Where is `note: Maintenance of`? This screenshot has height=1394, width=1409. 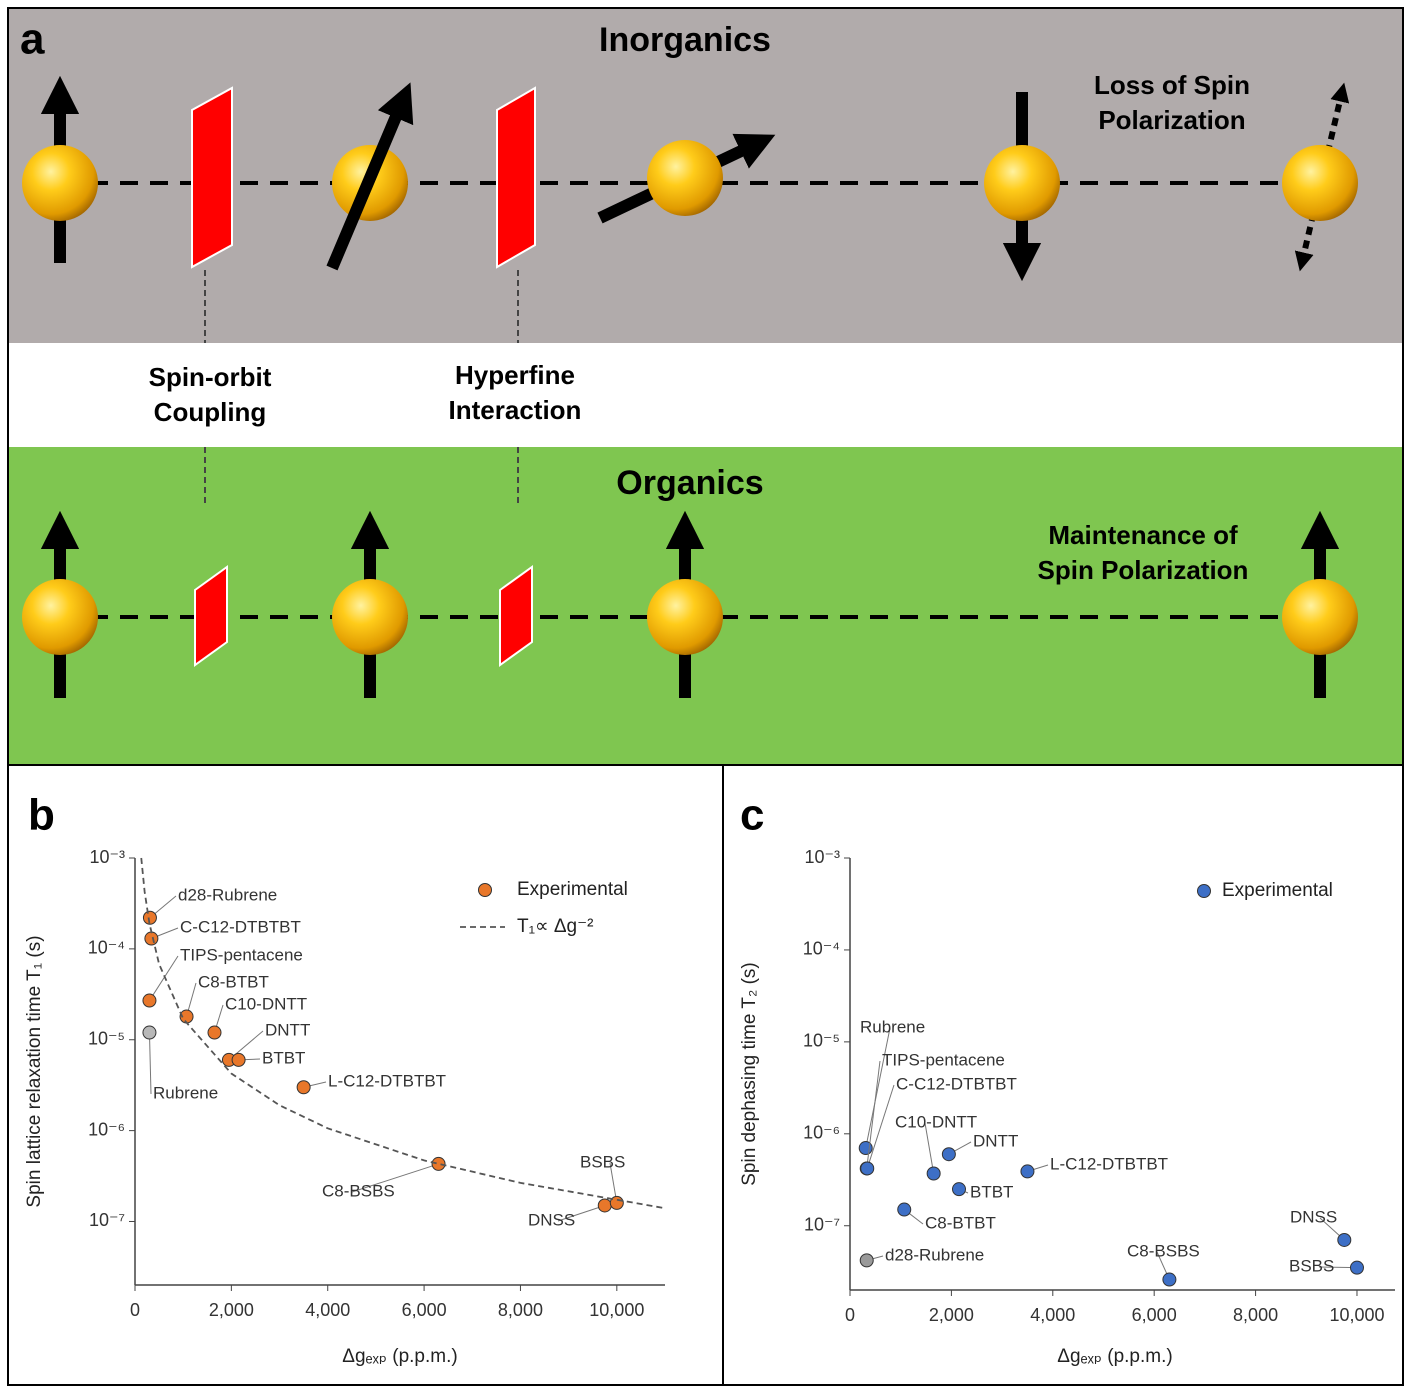 note: Maintenance of is located at coordinates (1143, 535).